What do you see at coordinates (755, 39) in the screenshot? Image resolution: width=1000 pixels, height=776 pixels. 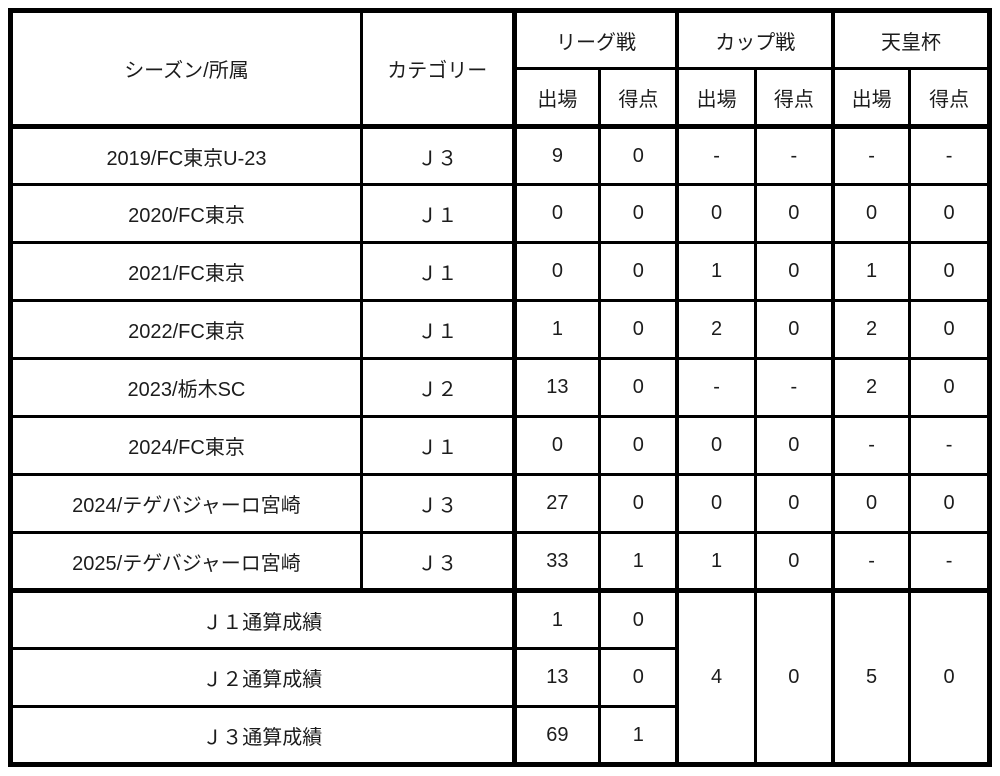 I see `header-cup-group: カップ戦` at bounding box center [755, 39].